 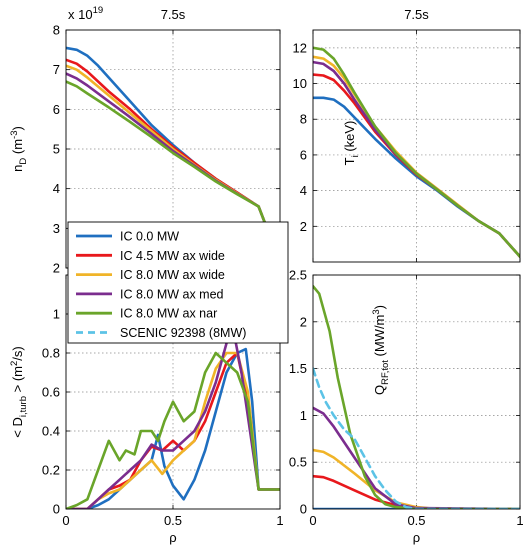 I want to click on y-axis-label: Ti (keV), so click(x=351, y=143).